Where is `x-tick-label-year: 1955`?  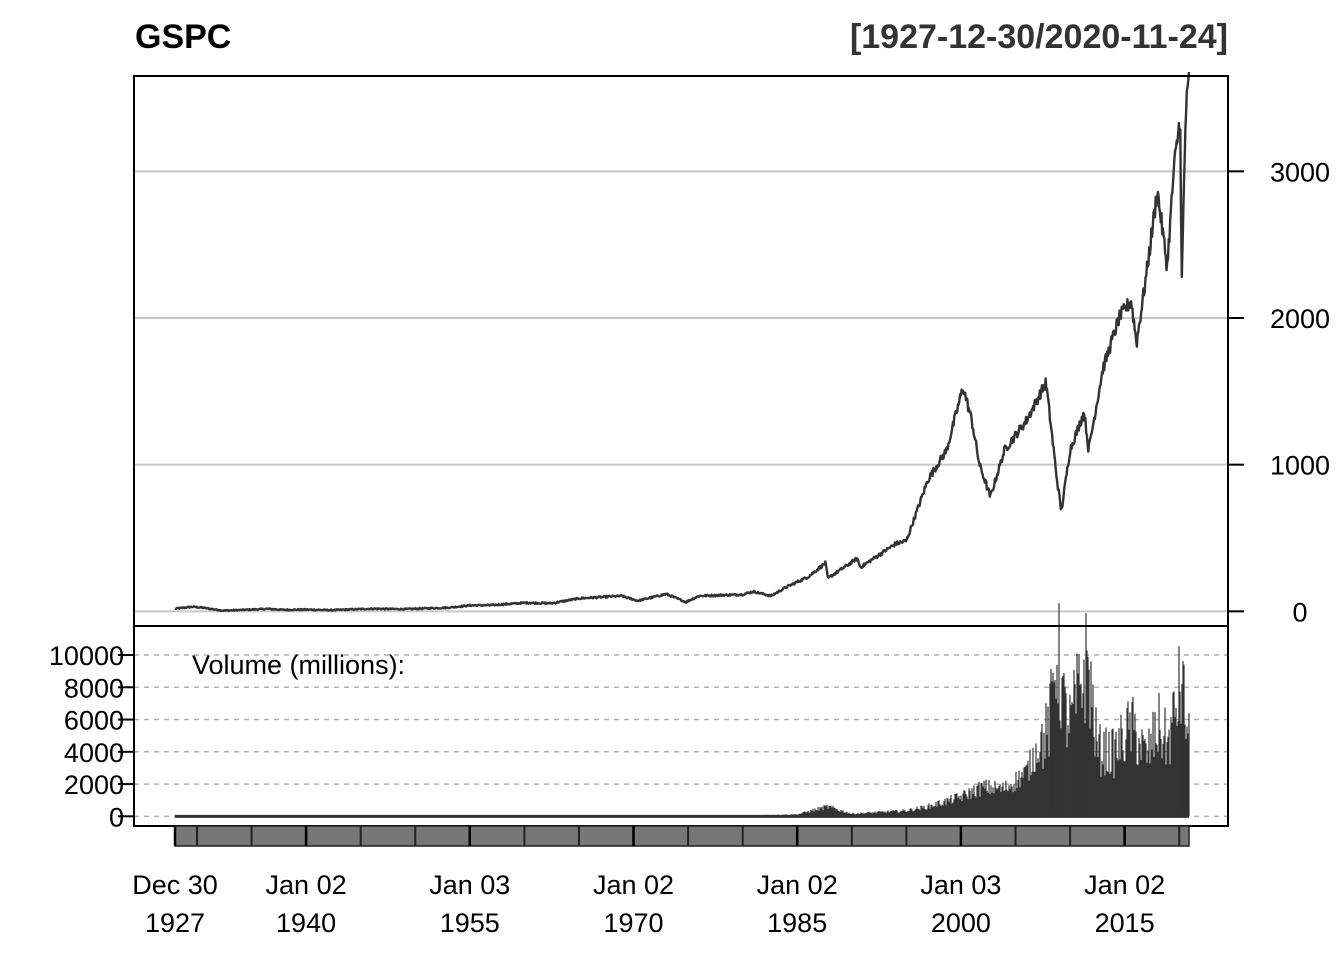 x-tick-label-year: 1955 is located at coordinates (470, 923).